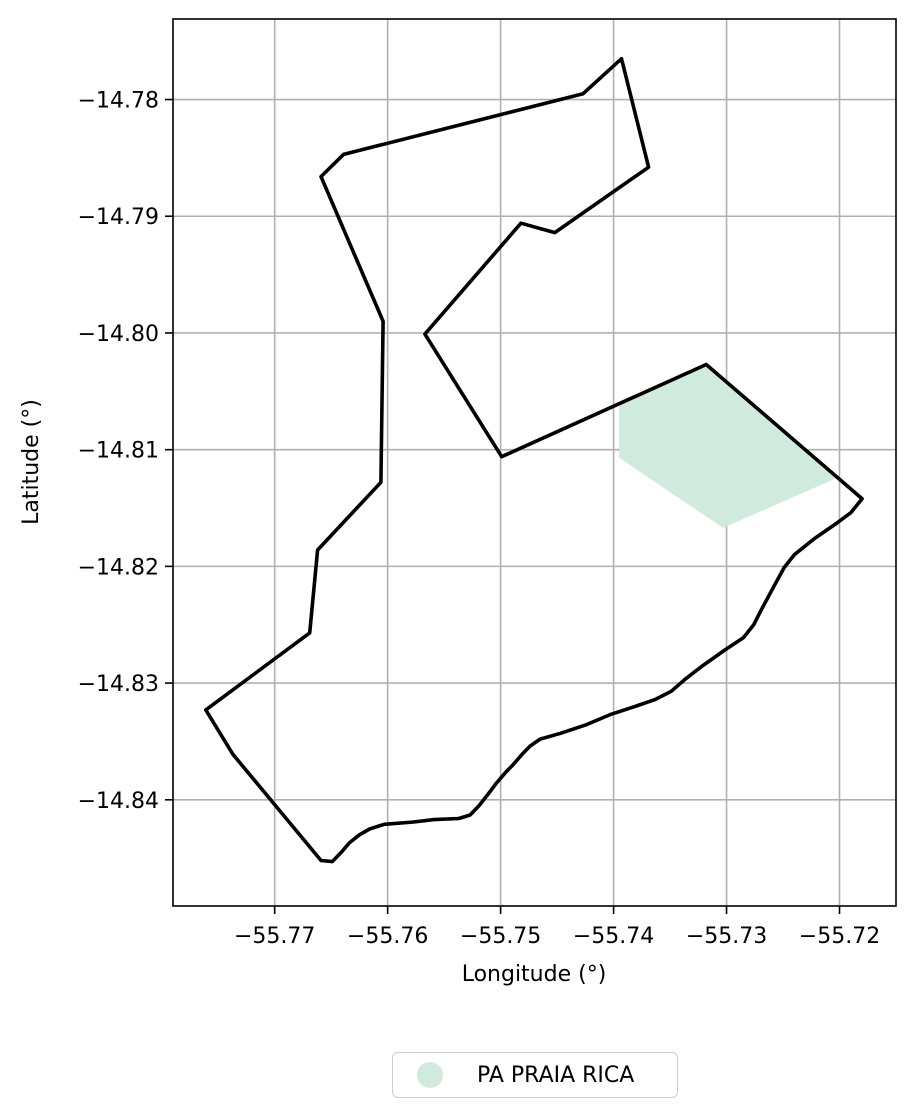 The height and width of the screenshot is (1119, 915). Describe the element at coordinates (726, 936) in the screenshot. I see `x-tick-label: −55.73` at that location.